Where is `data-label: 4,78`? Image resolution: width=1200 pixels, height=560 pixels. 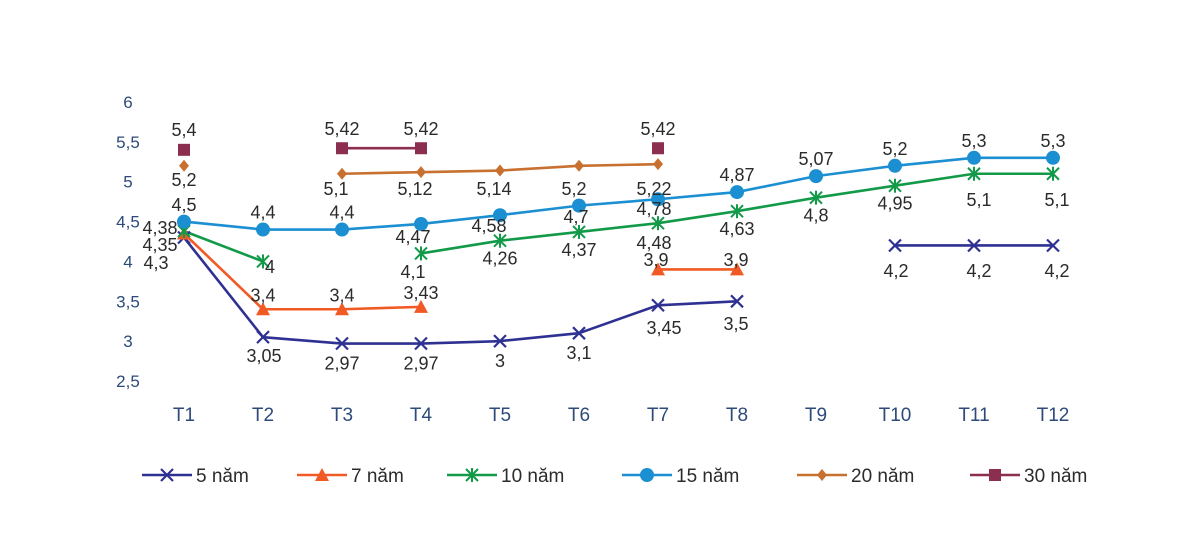
data-label: 4,78 is located at coordinates (653, 209).